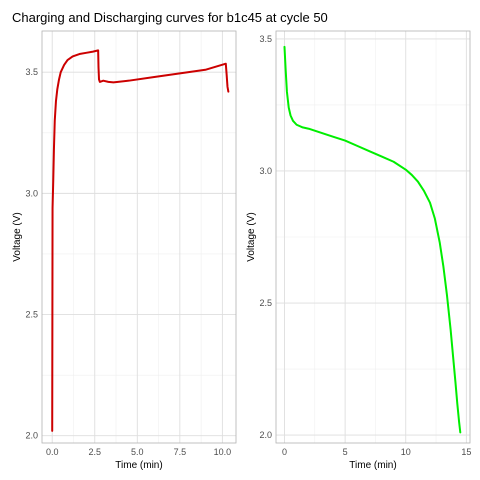 Image resolution: width=480 pixels, height=480 pixels. I want to click on x-tick-label: 5.0, so click(137, 452).